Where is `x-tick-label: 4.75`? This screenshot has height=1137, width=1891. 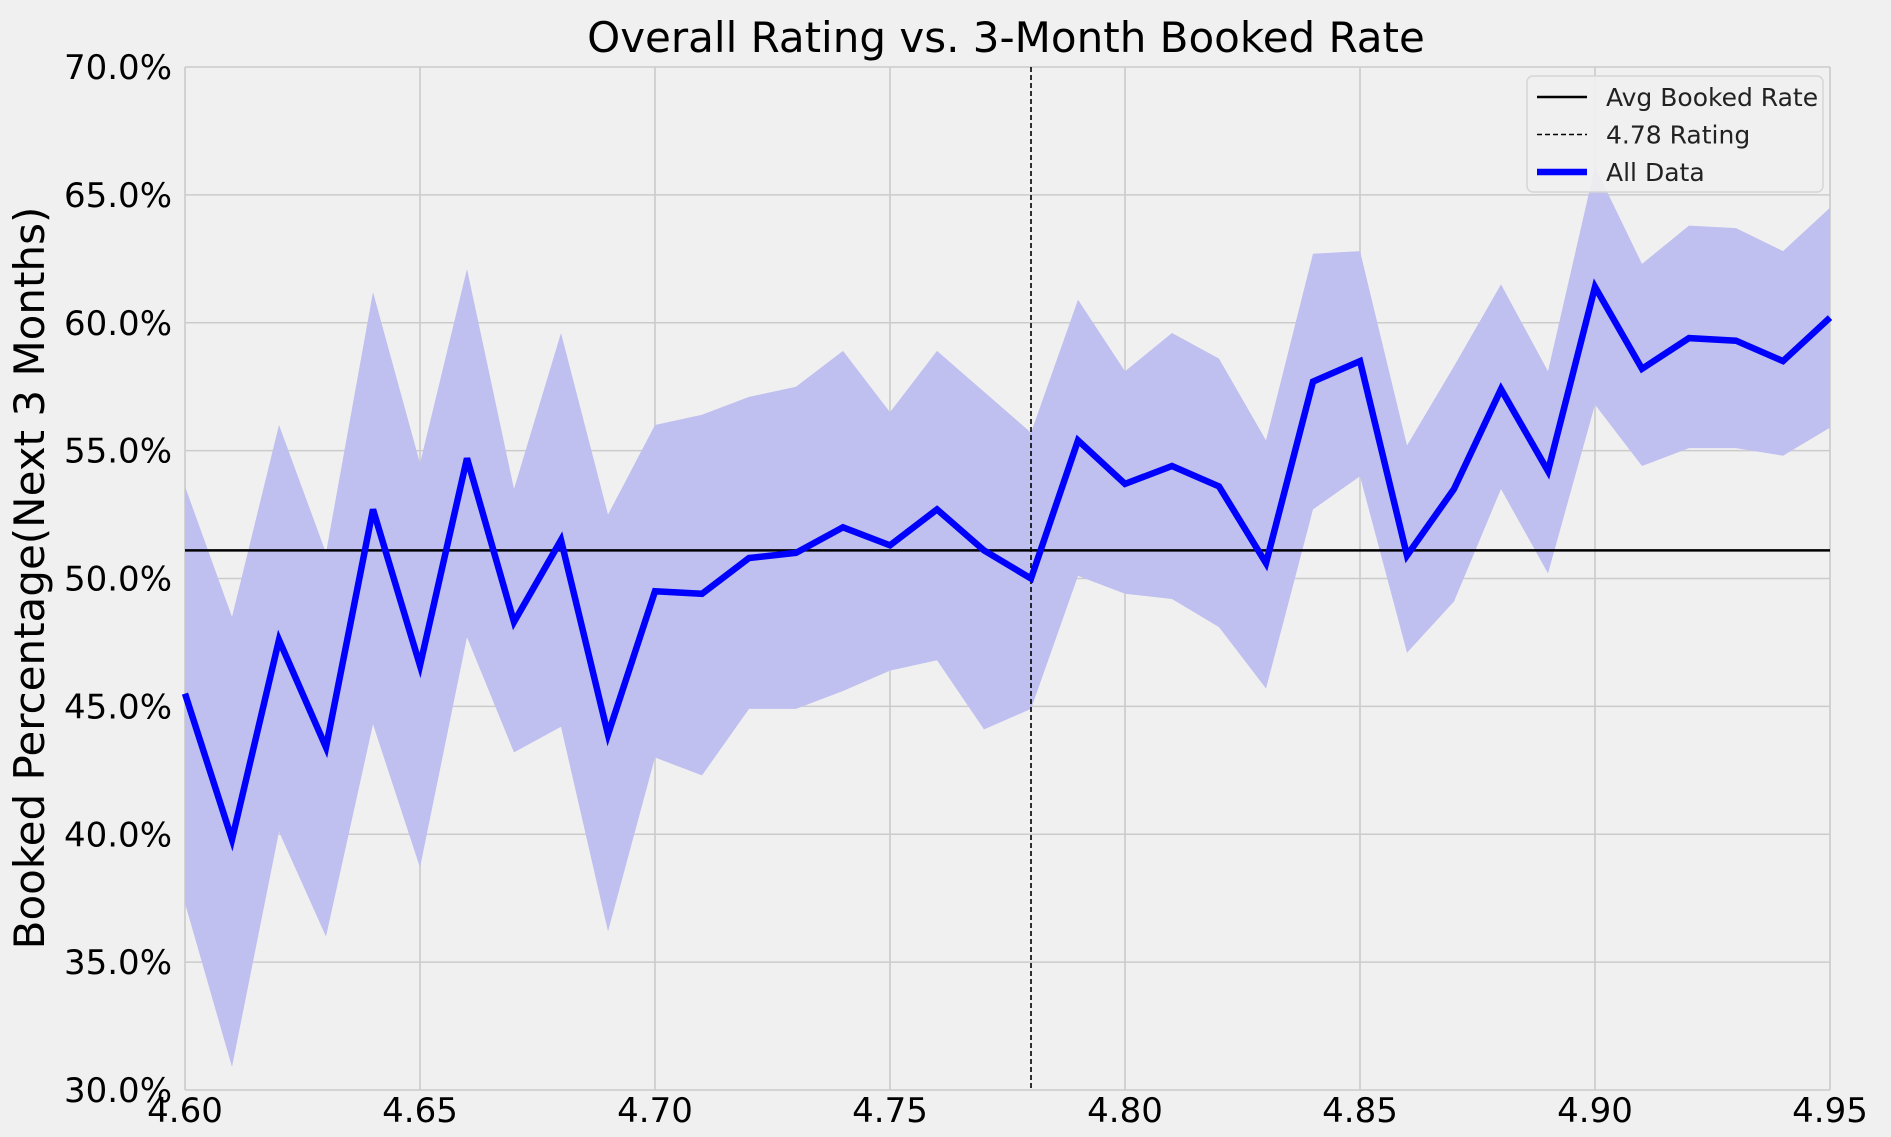
x-tick-label: 4.75 is located at coordinates (890, 1111).